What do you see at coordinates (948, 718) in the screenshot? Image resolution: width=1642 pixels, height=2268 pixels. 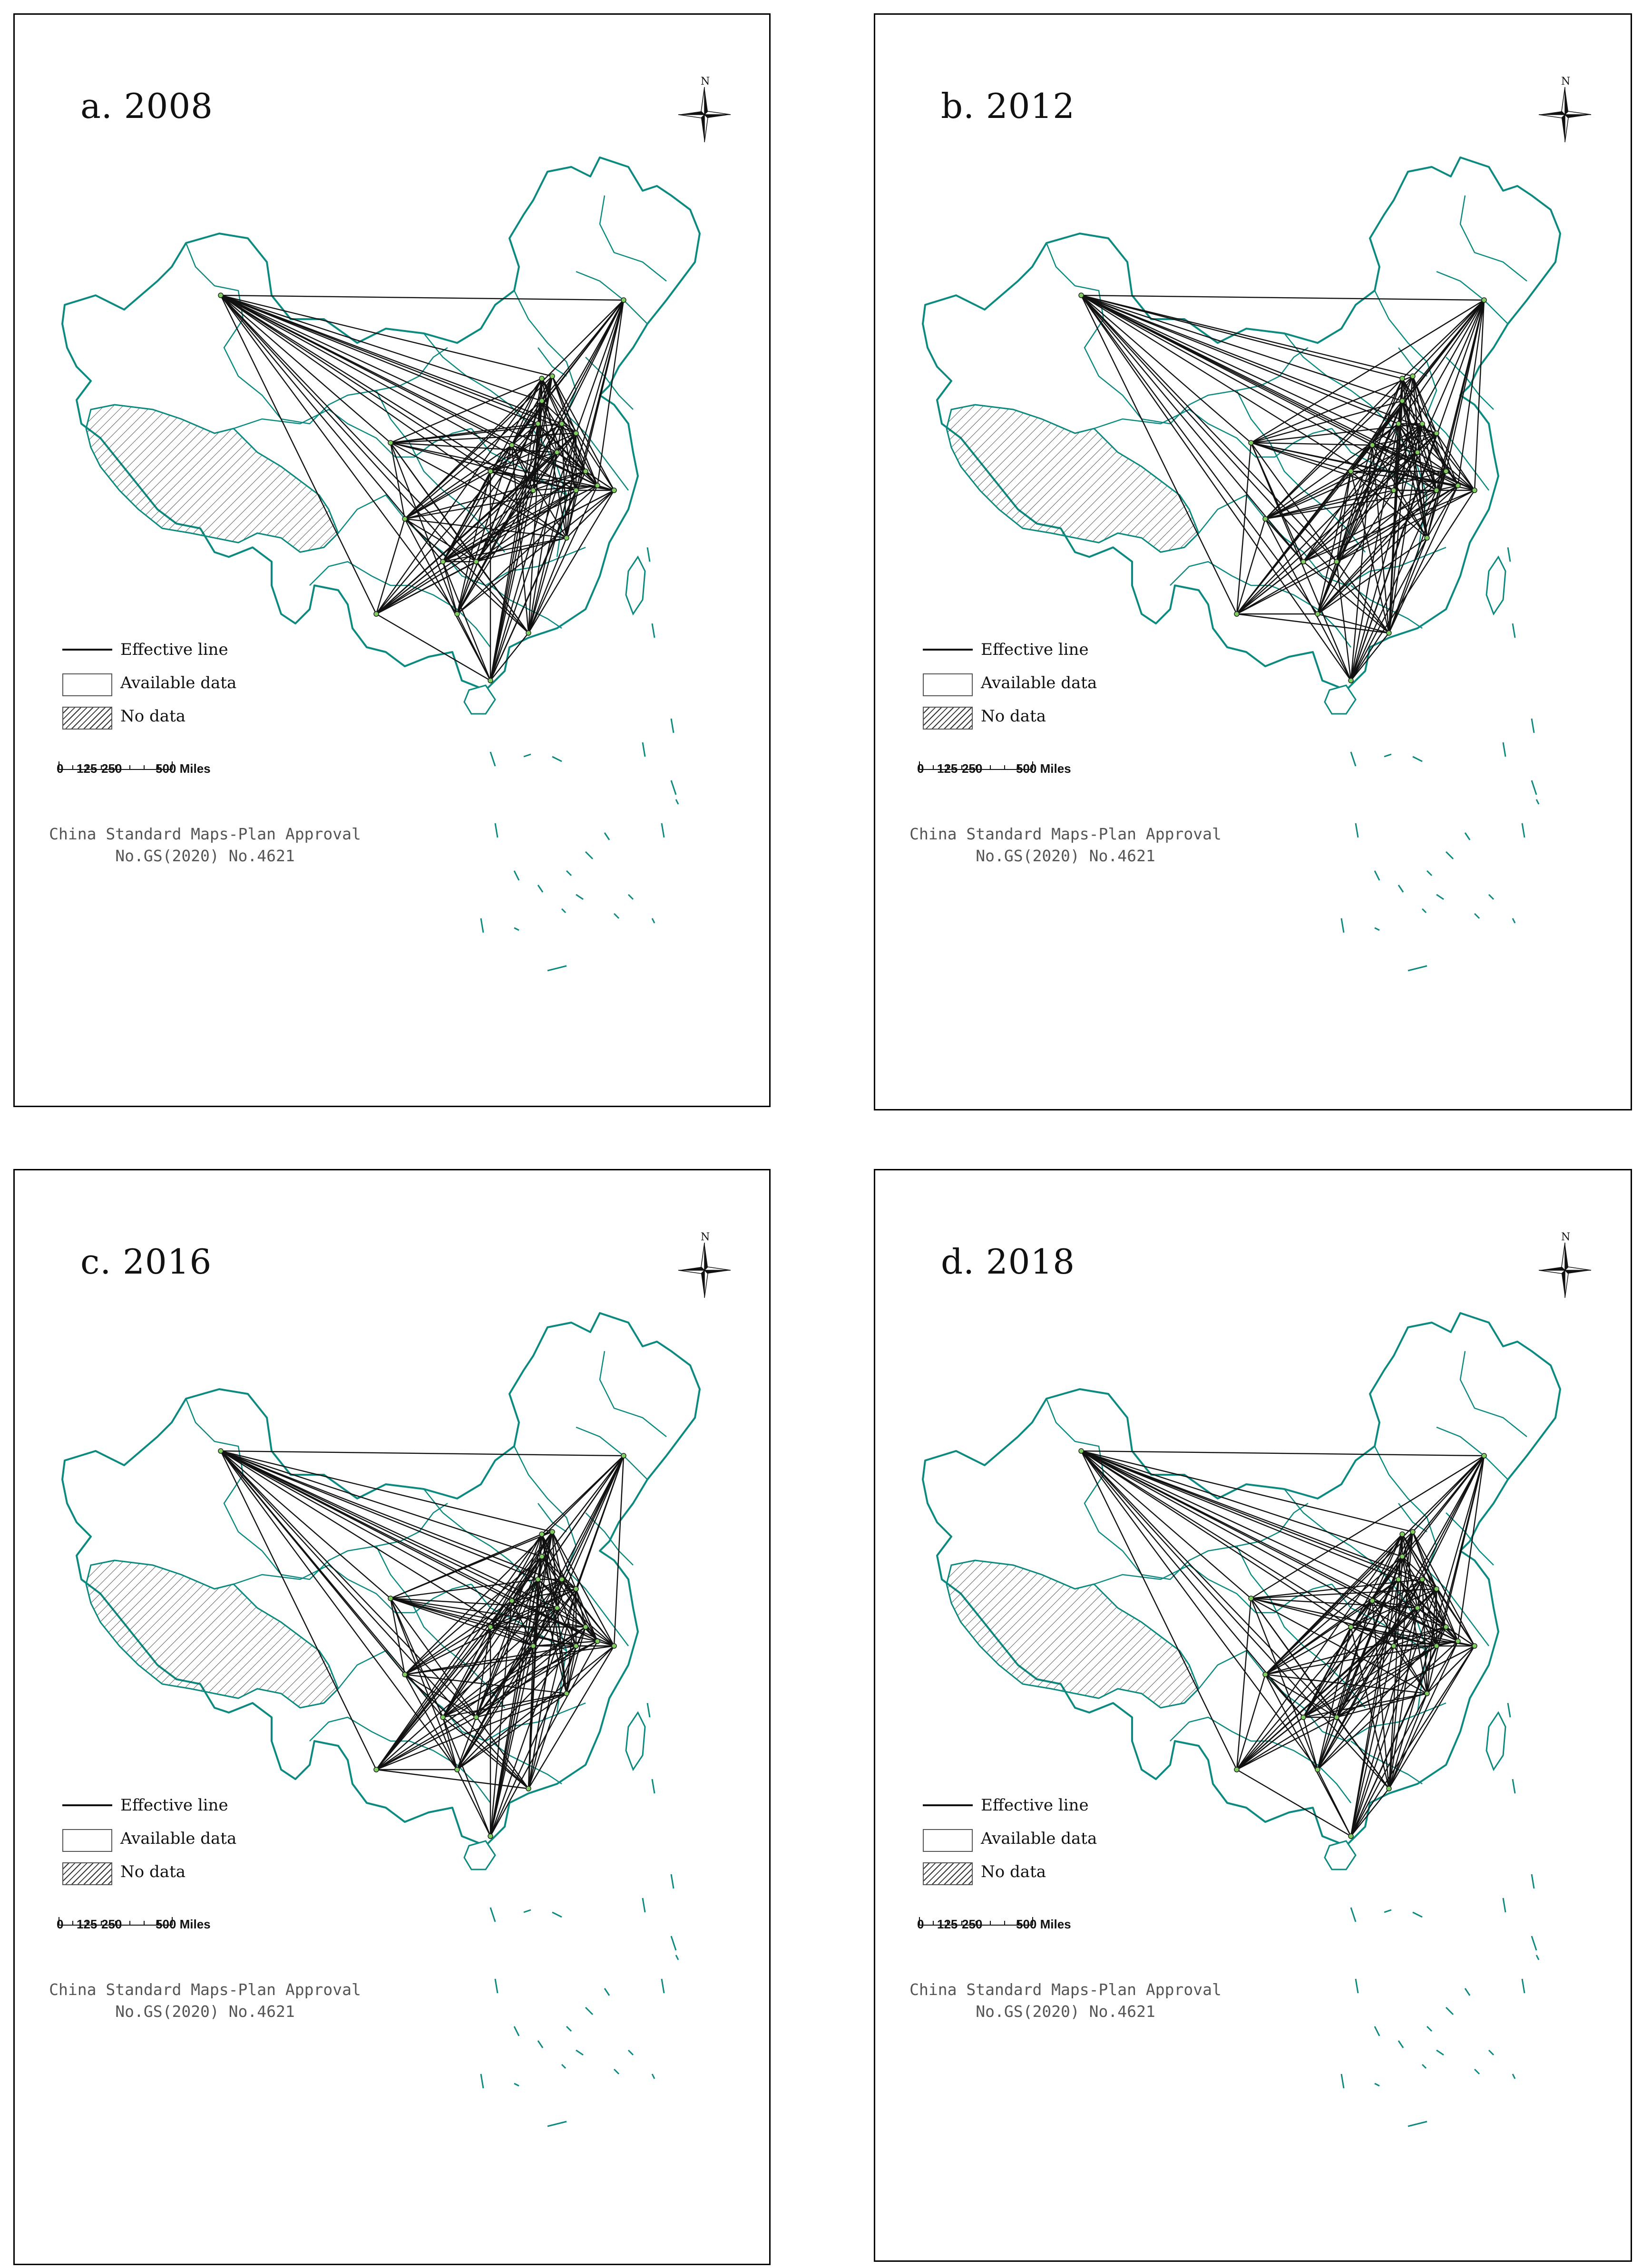 I see `no-data-swatch` at bounding box center [948, 718].